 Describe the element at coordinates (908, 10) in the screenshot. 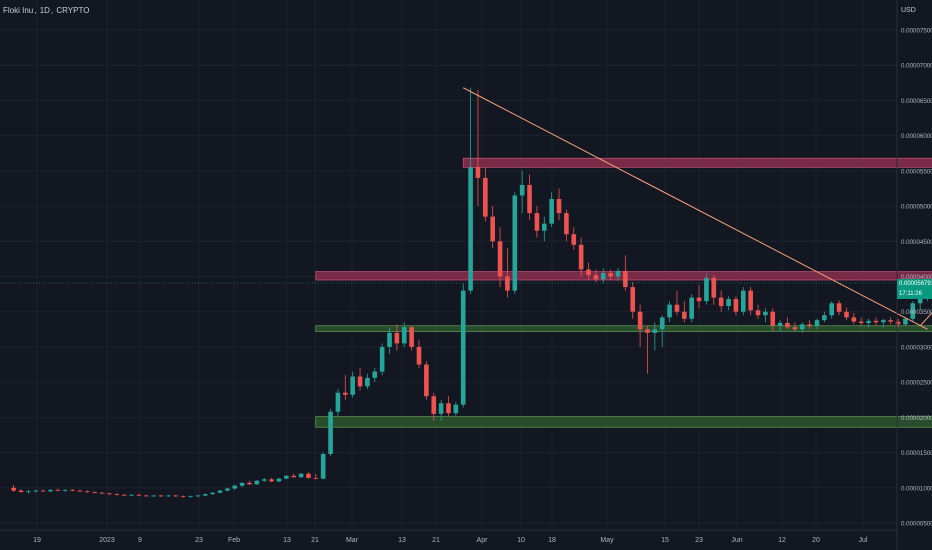

I see `axis-currency: USD` at that location.